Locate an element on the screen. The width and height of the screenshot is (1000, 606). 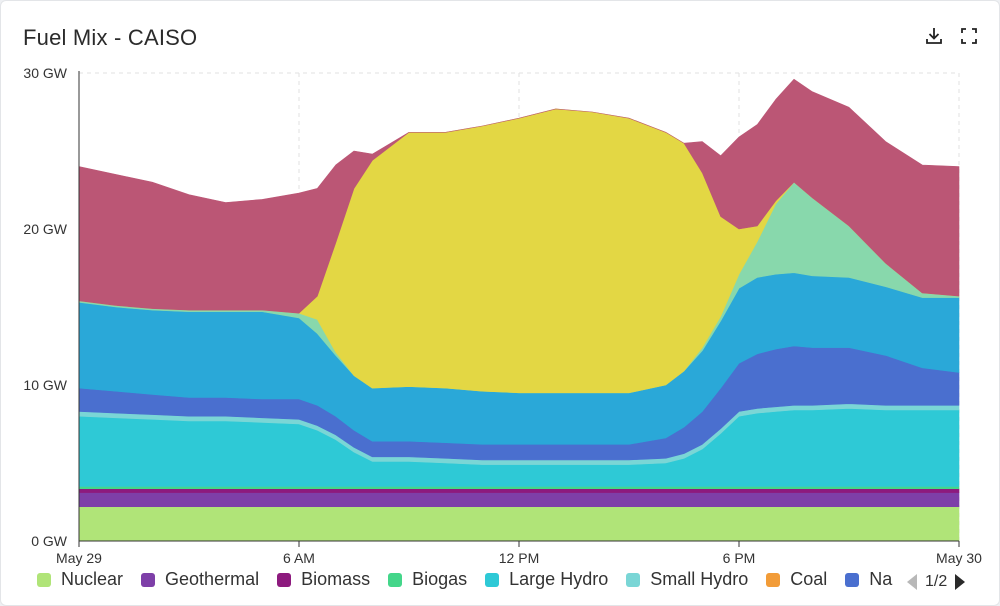
legend-pager: 1/2 is located at coordinates (936, 582).